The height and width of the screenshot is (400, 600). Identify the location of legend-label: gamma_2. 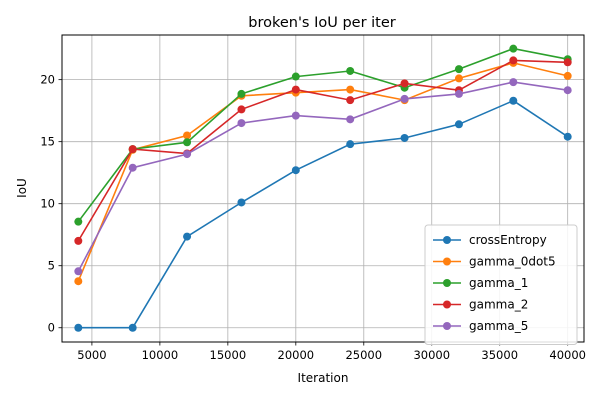
(498, 305).